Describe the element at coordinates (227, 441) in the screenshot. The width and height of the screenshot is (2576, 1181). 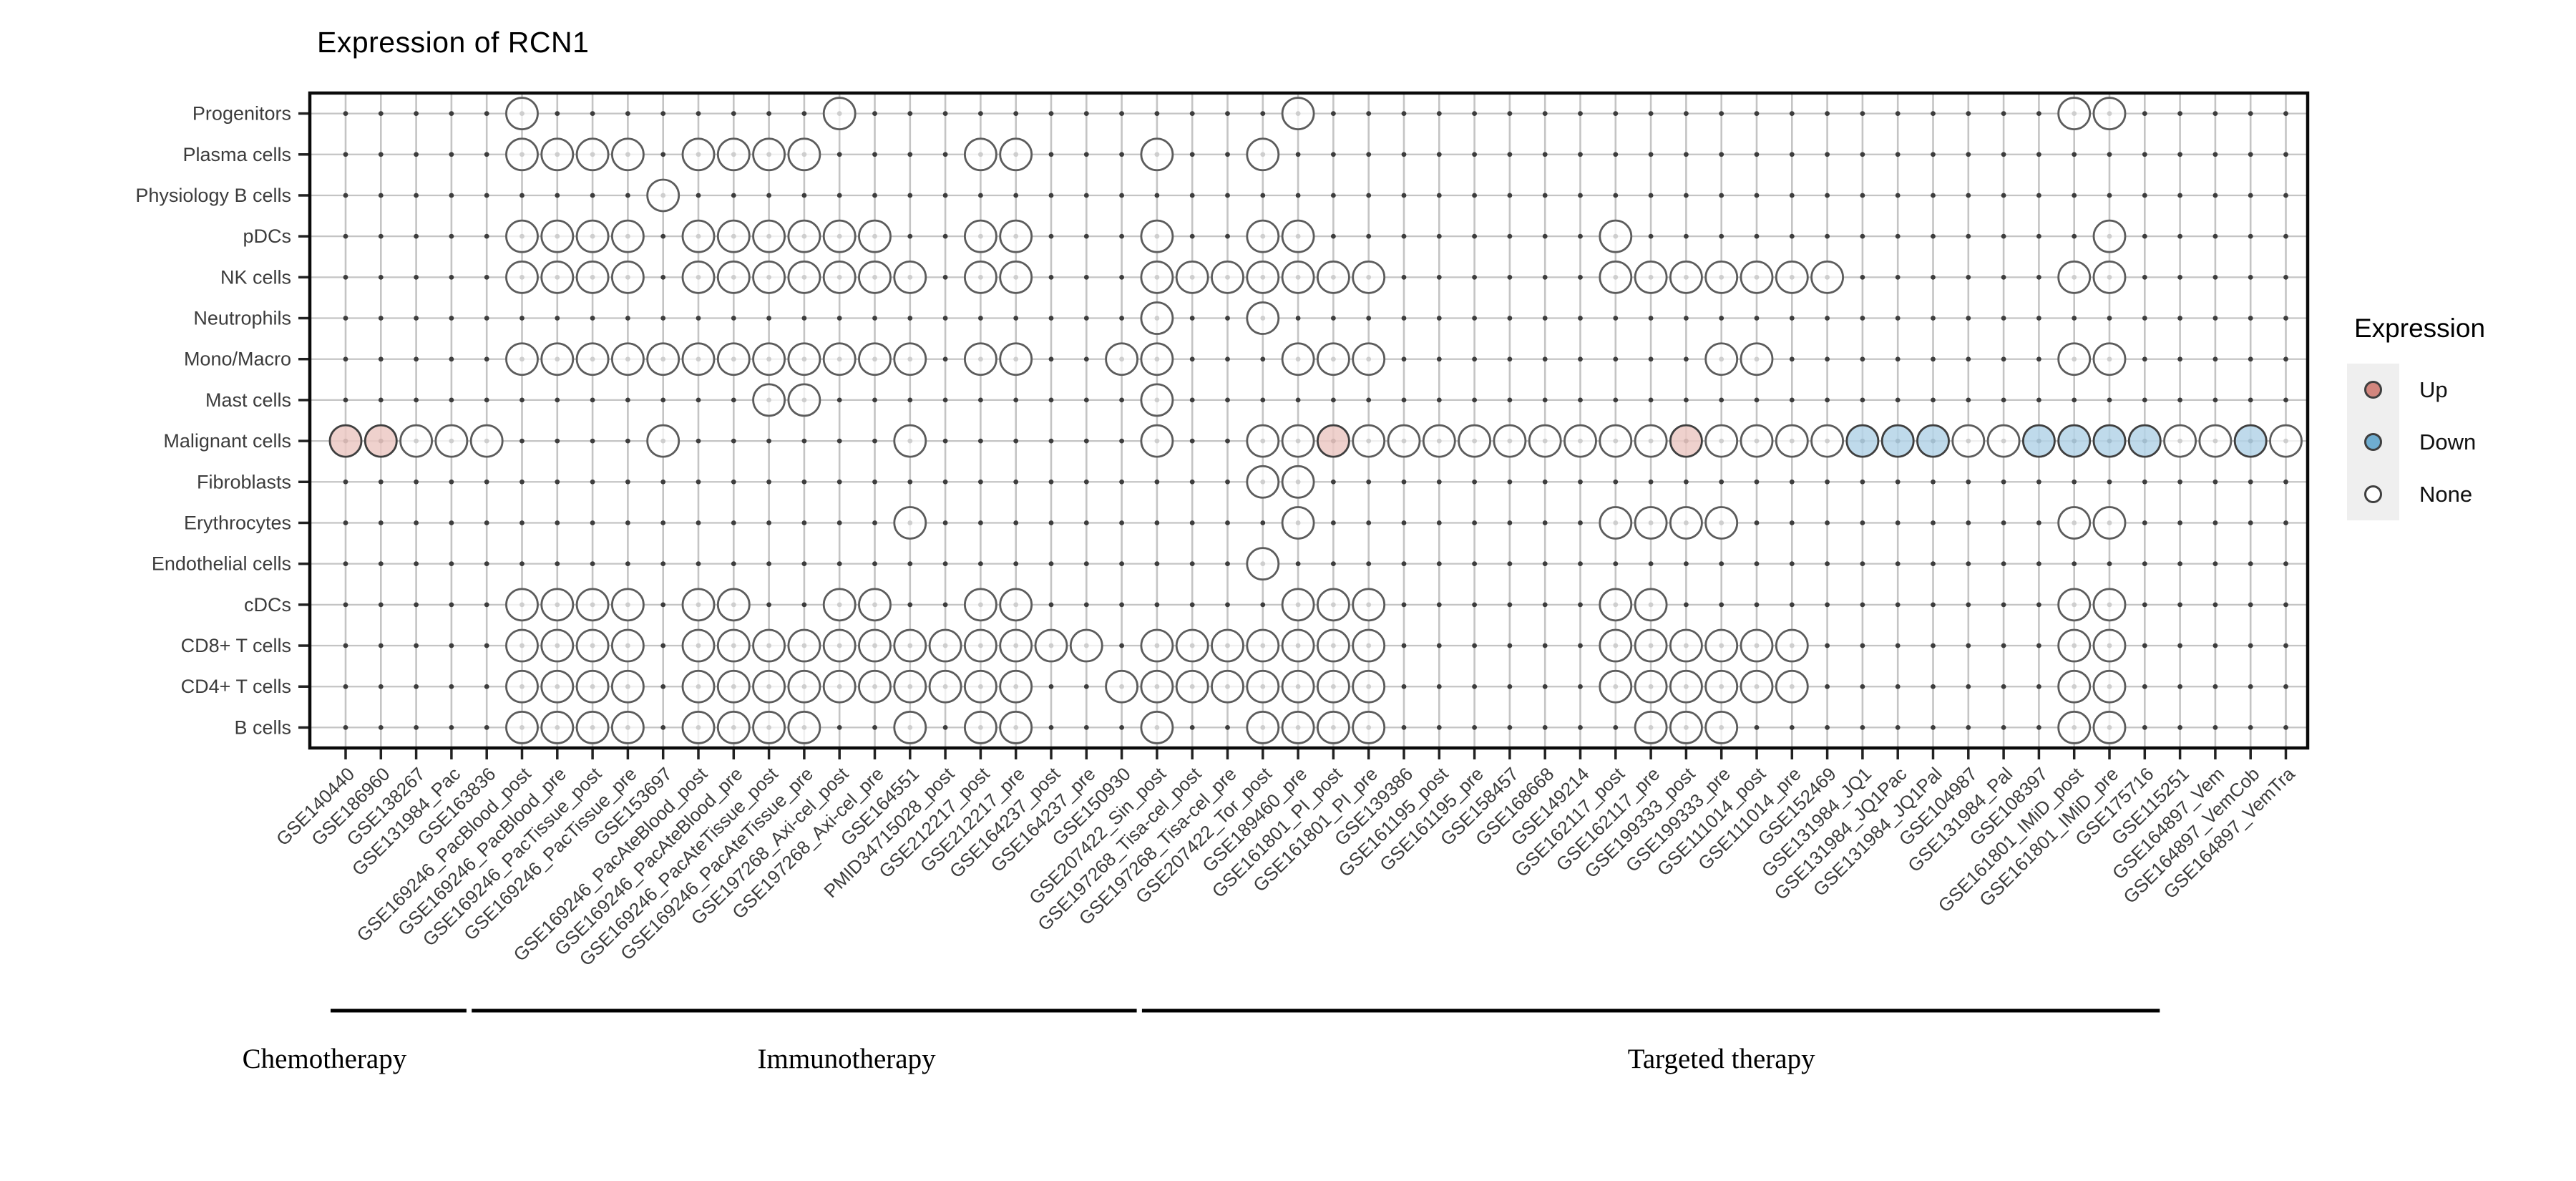
I see `y-axis-label: Malignant cells` at that location.